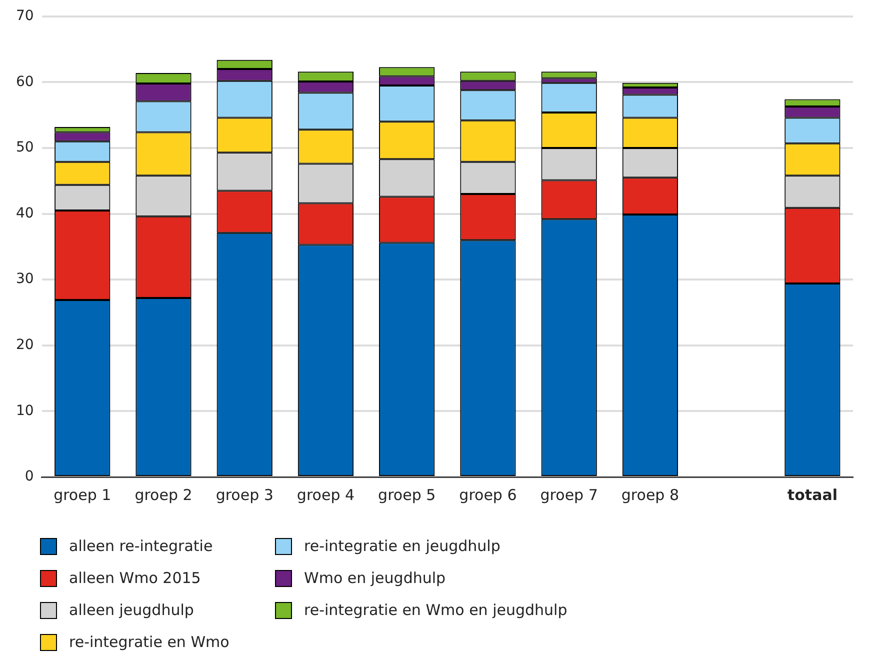  What do you see at coordinates (25, 16) in the screenshot?
I see `y-tick-label: 70` at bounding box center [25, 16].